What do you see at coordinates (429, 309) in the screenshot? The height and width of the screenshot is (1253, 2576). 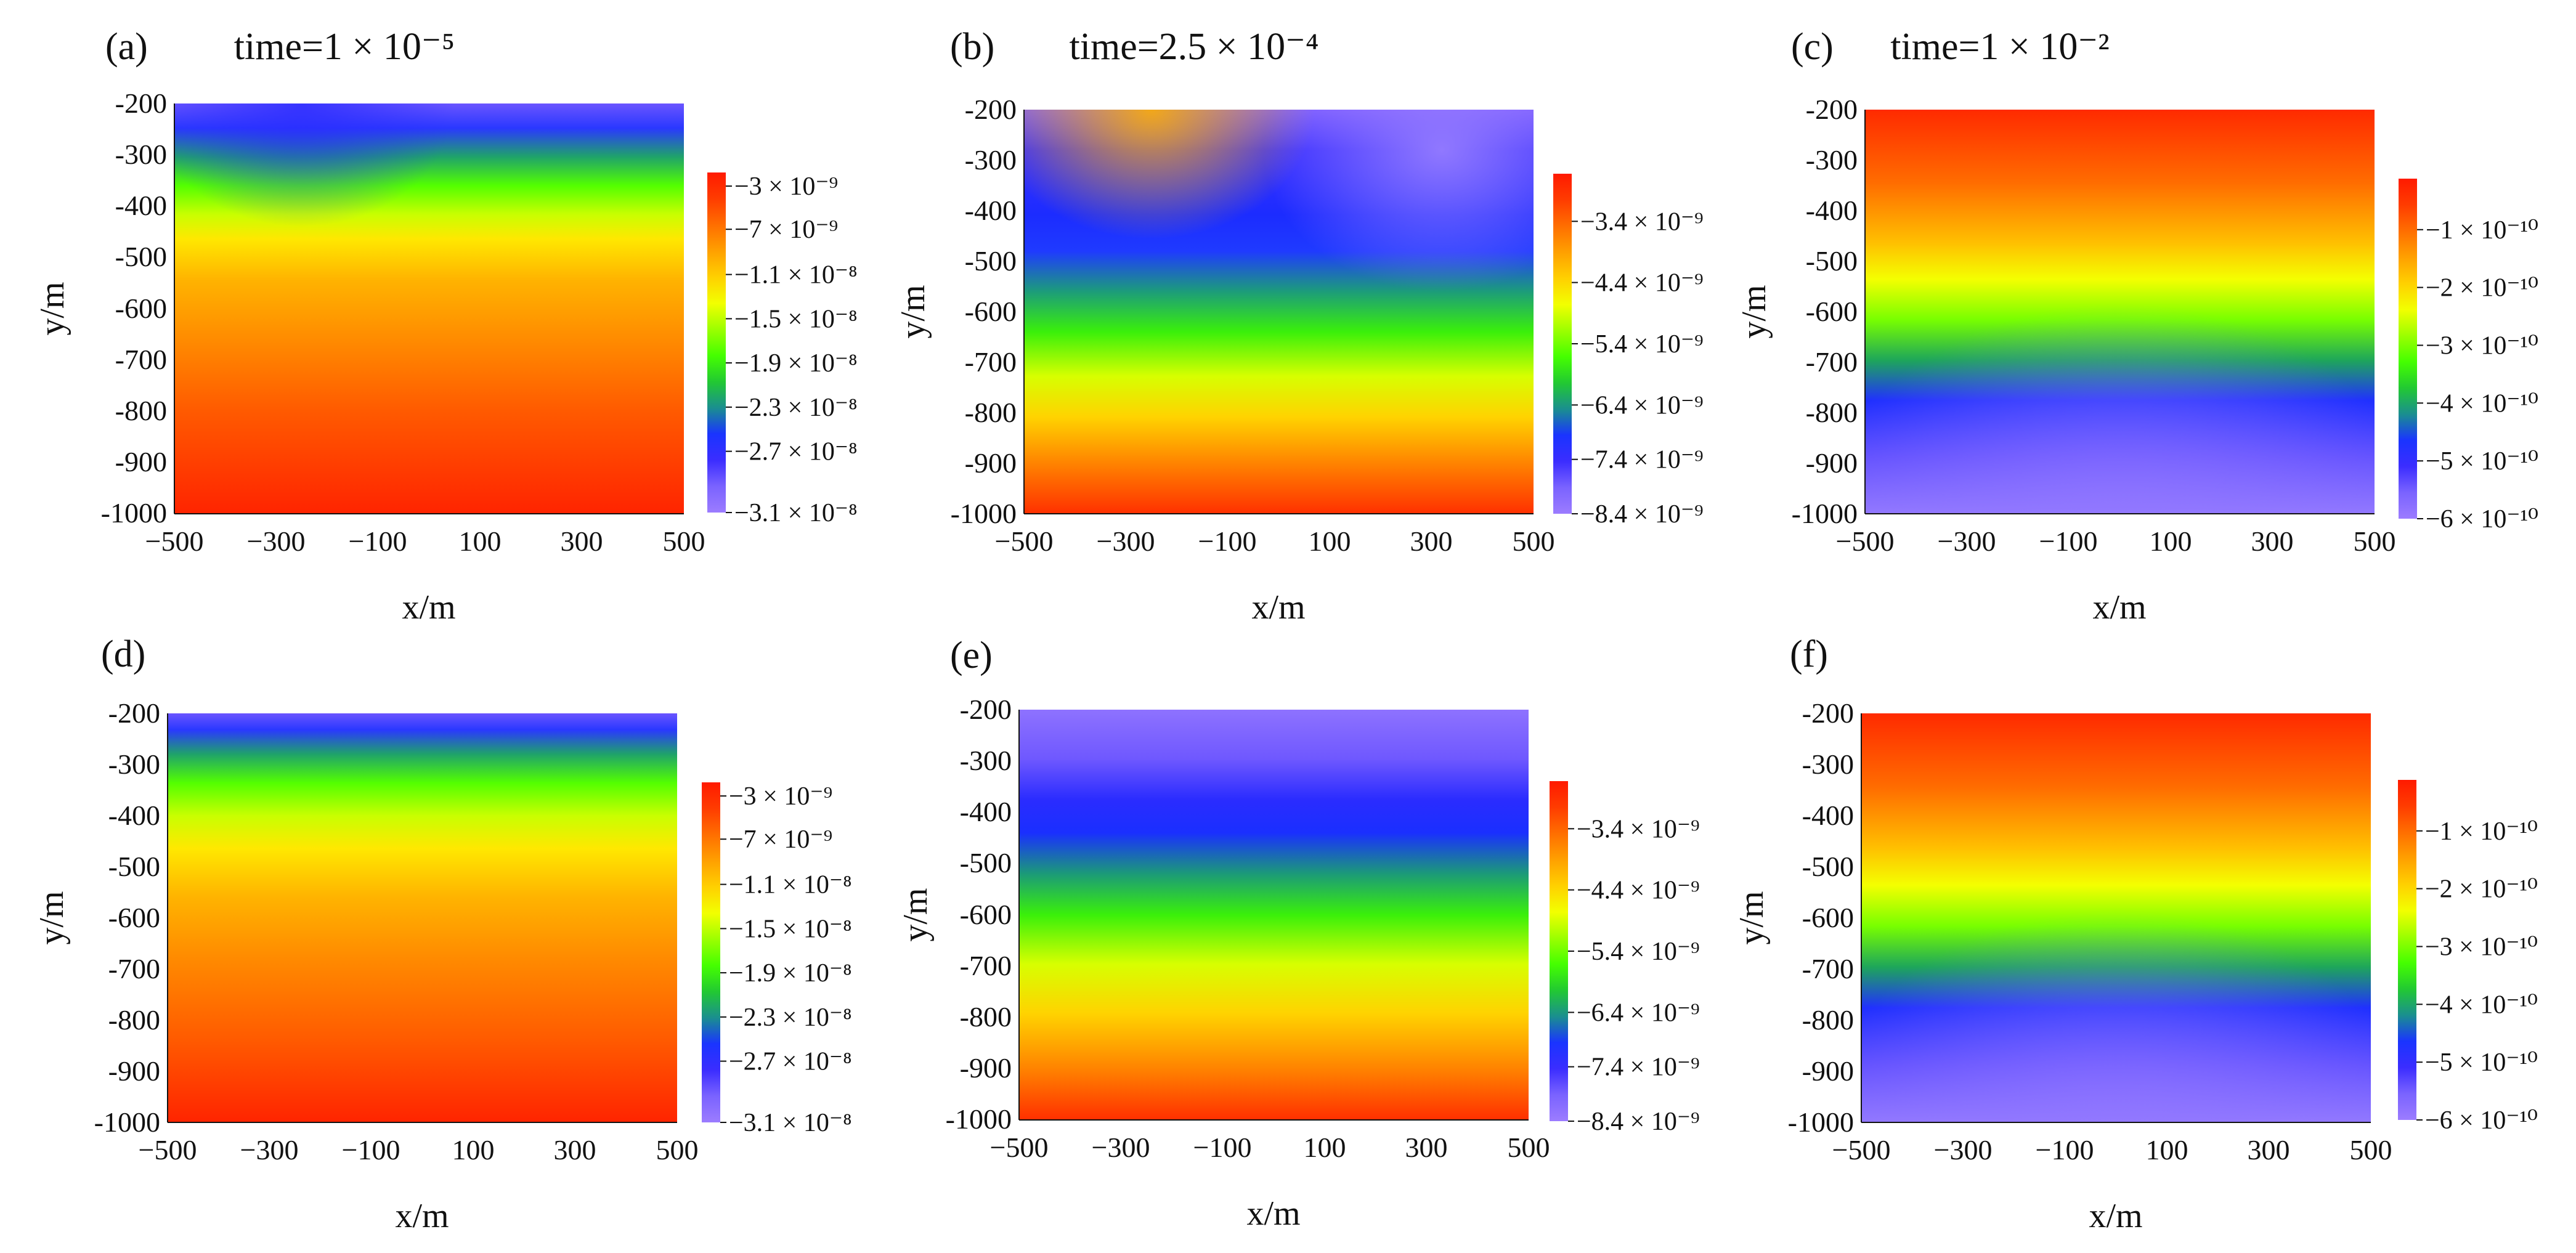 I see `field-overlay` at bounding box center [429, 309].